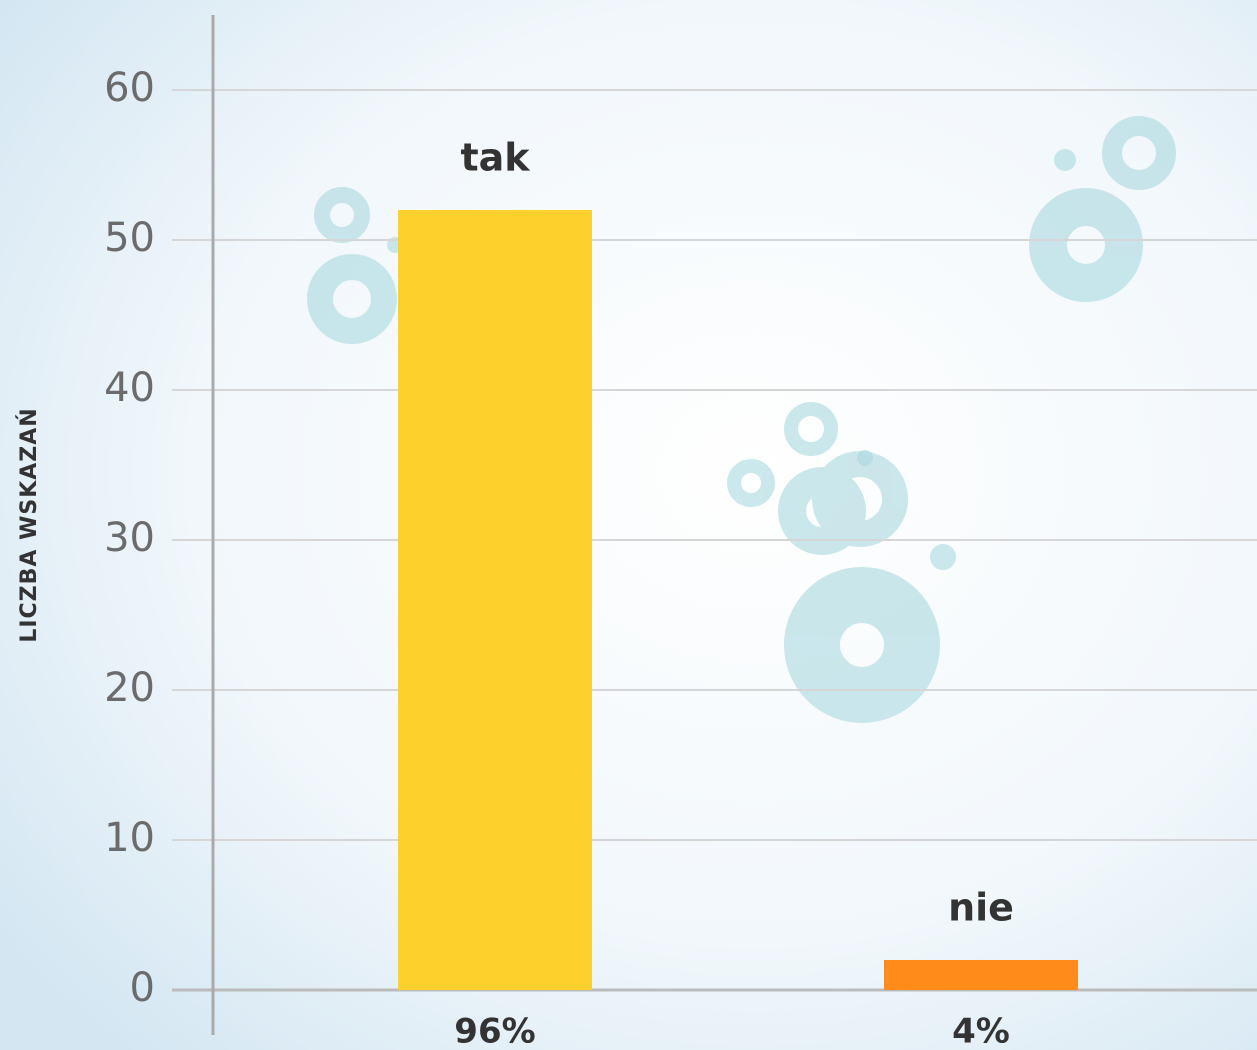 Image resolution: width=1257 pixels, height=1050 pixels. I want to click on y-tick-label: 50, so click(129, 238).